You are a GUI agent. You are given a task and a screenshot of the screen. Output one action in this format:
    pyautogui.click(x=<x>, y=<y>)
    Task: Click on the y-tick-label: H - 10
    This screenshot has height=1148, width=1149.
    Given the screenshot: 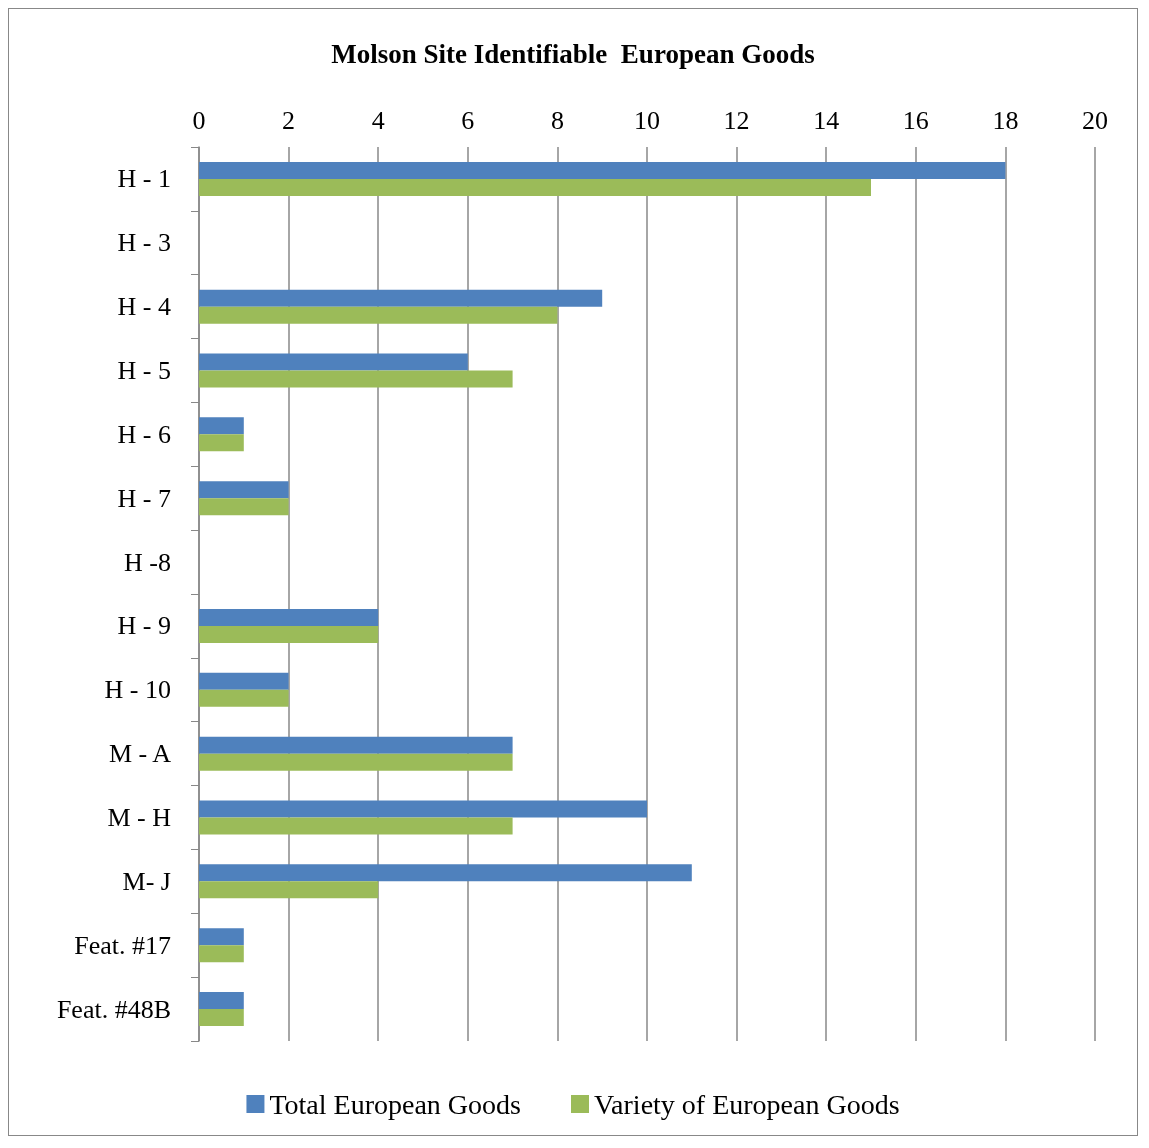 What is the action you would take?
    pyautogui.click(x=137, y=690)
    